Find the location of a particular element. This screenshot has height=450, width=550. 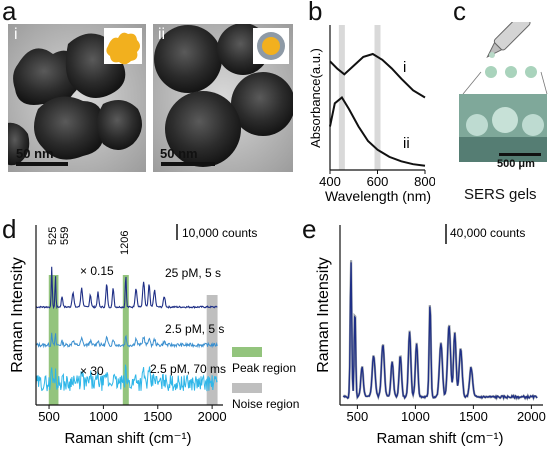

absorbance-curve-i is located at coordinates (377, 75).